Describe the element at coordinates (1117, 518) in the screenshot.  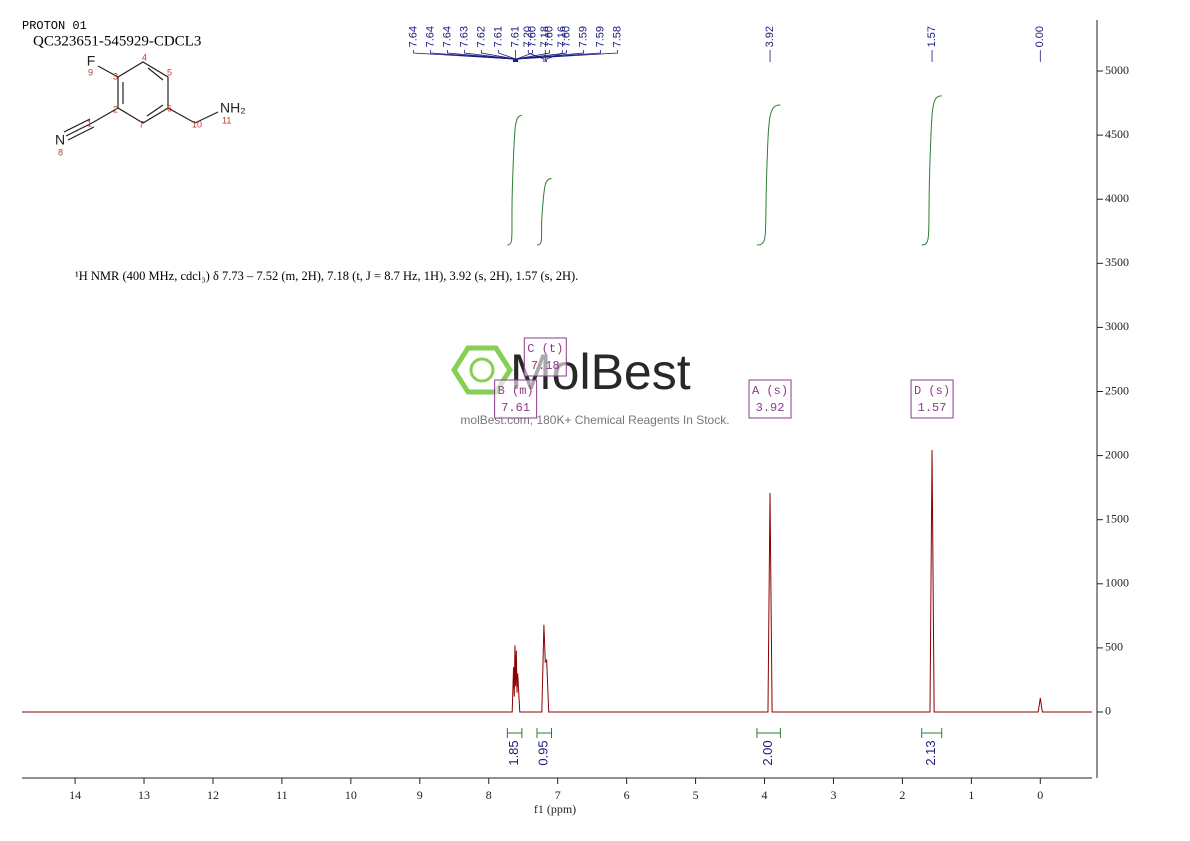
I see `y-tick-label: 1500` at that location.